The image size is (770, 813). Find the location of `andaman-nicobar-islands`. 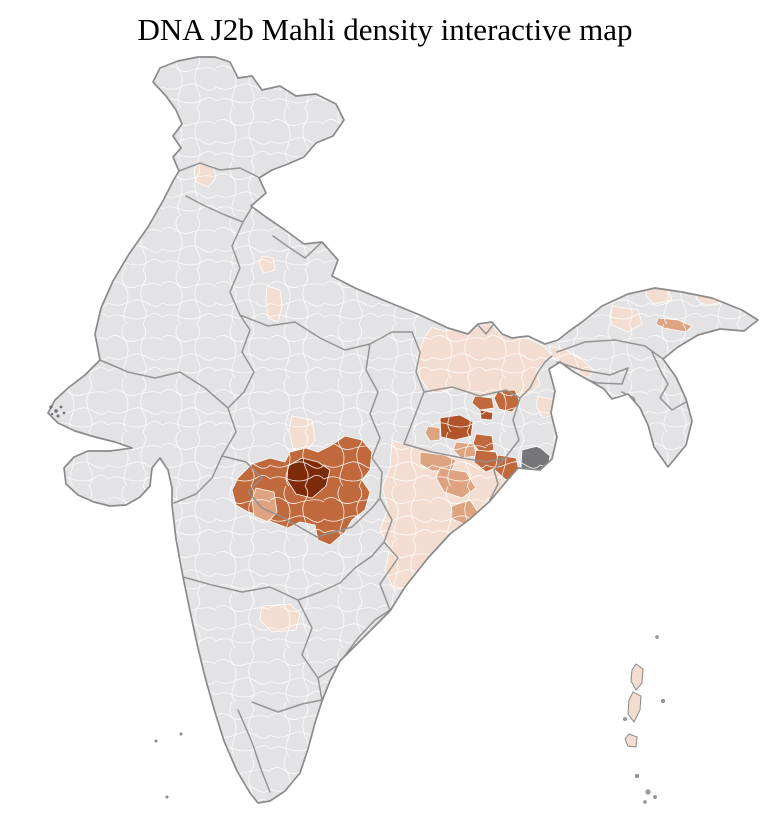

andaman-nicobar-islands is located at coordinates (644, 719).